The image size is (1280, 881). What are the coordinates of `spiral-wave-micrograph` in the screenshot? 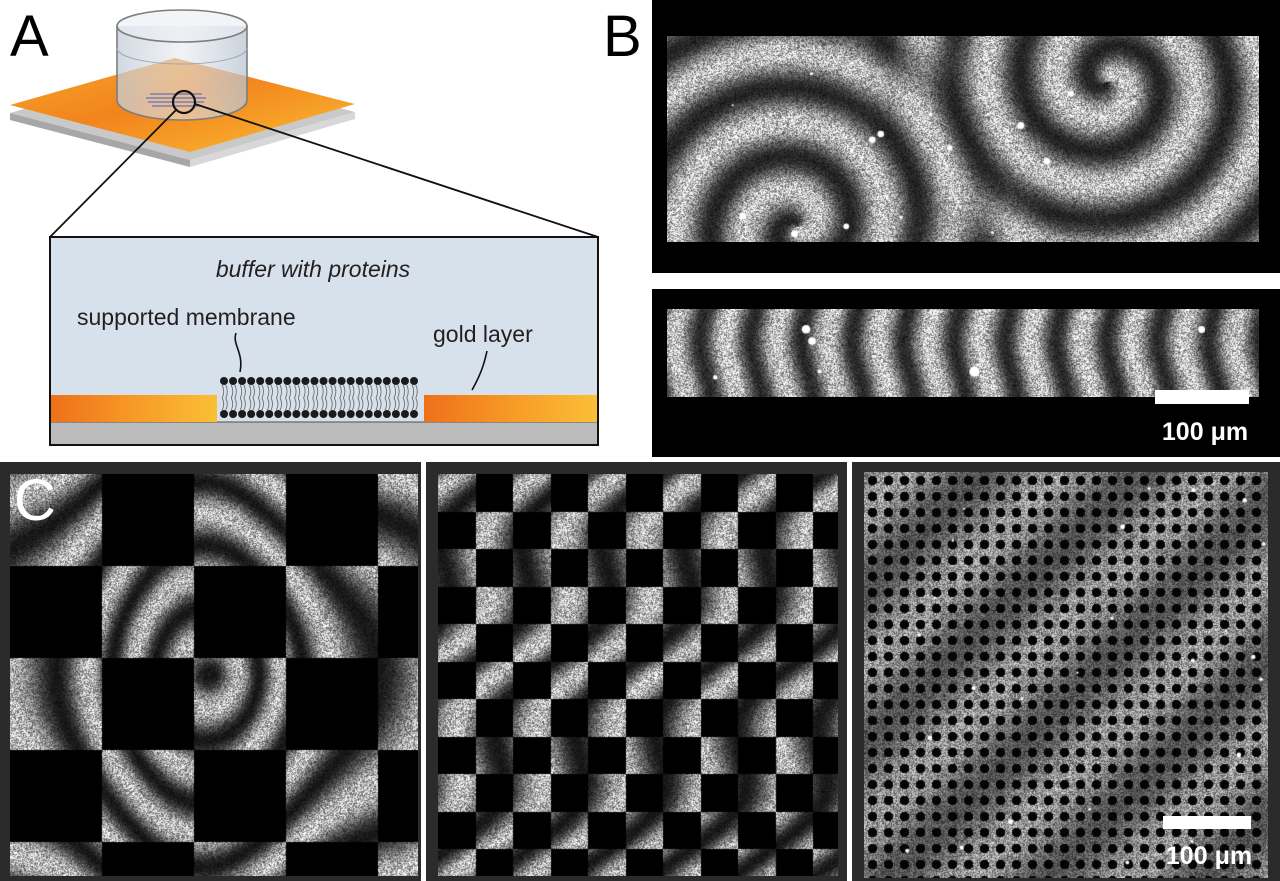 It's located at (963, 139).